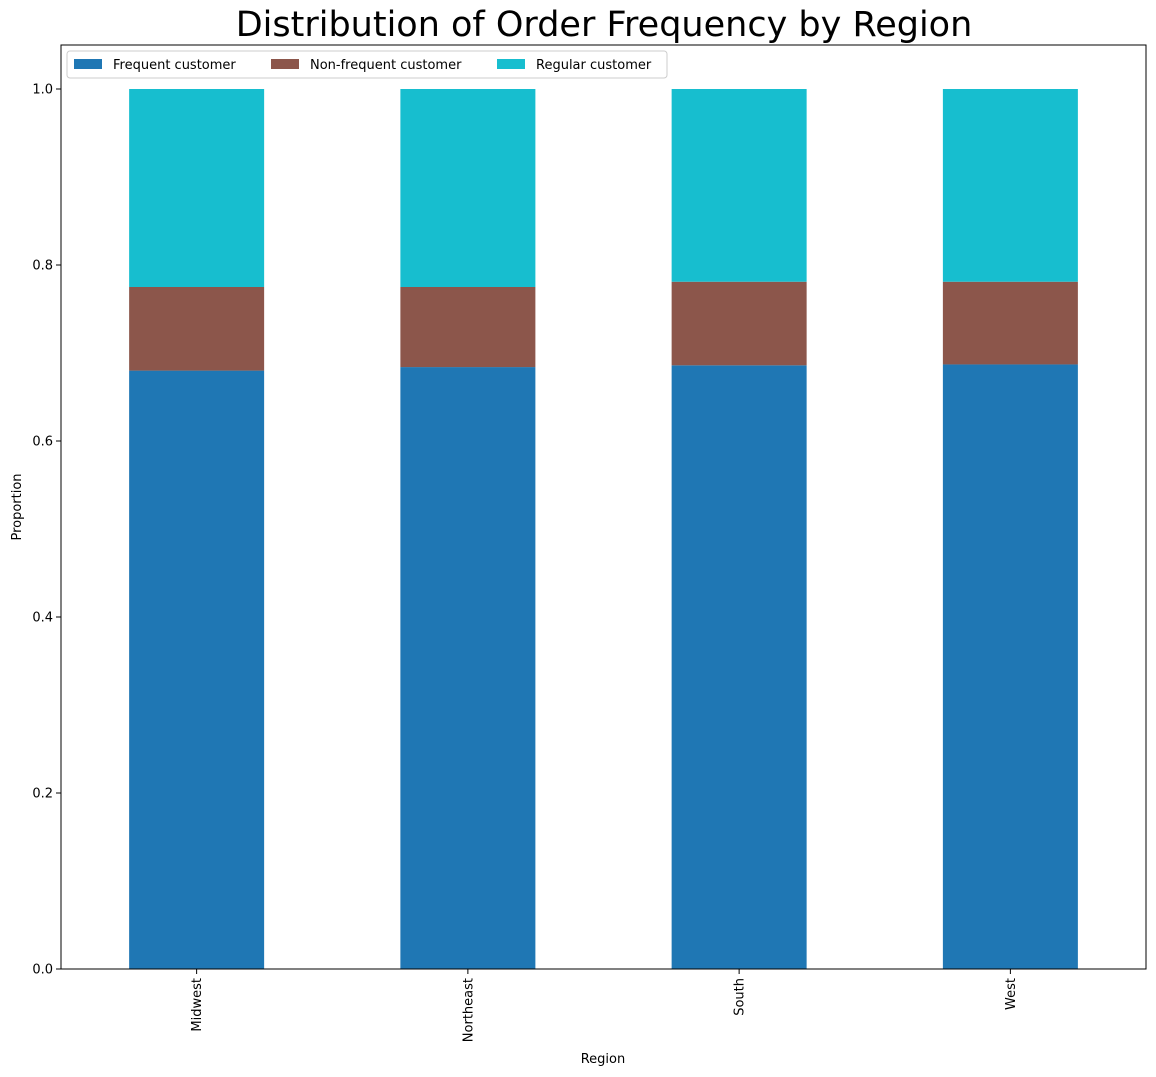 The height and width of the screenshot is (1077, 1156). I want to click on y-axis-title: Proportion, so click(17, 506).